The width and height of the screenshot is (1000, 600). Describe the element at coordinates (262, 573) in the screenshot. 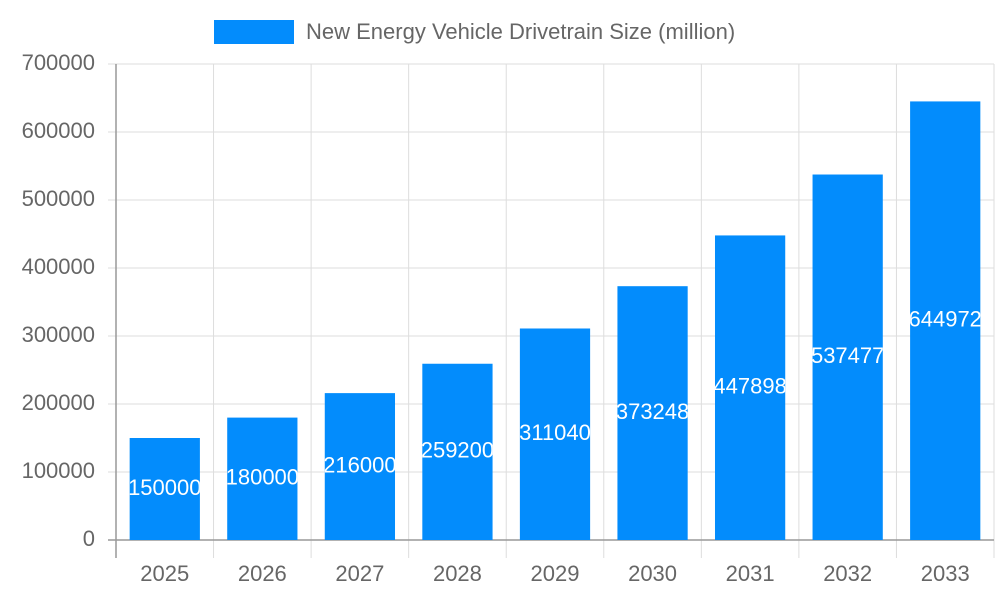

I see `x-tick-label: 2026` at that location.